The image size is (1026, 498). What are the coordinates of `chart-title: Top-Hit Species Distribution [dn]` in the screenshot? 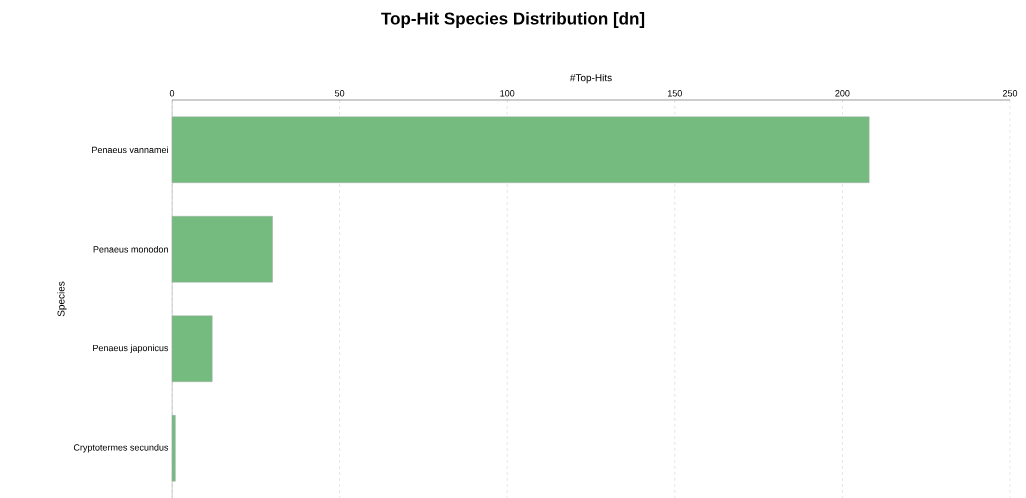 It's located at (513, 20).